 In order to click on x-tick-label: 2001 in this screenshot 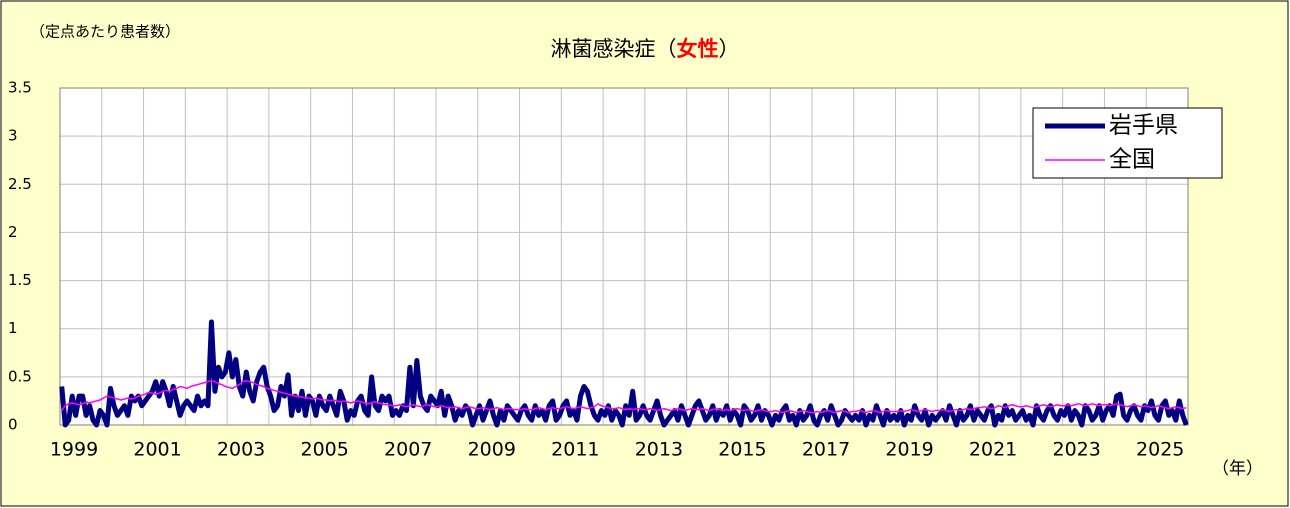, I will do `click(157, 450)`.